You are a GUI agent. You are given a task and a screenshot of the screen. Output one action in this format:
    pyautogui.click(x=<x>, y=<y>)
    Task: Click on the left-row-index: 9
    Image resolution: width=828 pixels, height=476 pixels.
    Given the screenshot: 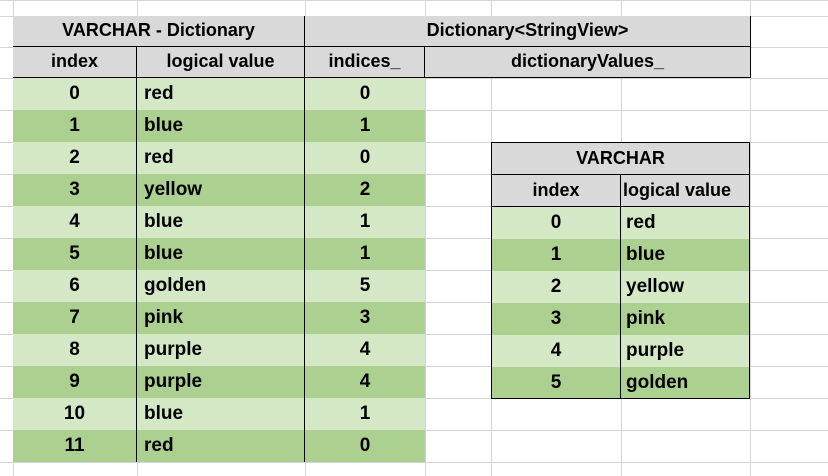 What is the action you would take?
    pyautogui.click(x=75, y=382)
    